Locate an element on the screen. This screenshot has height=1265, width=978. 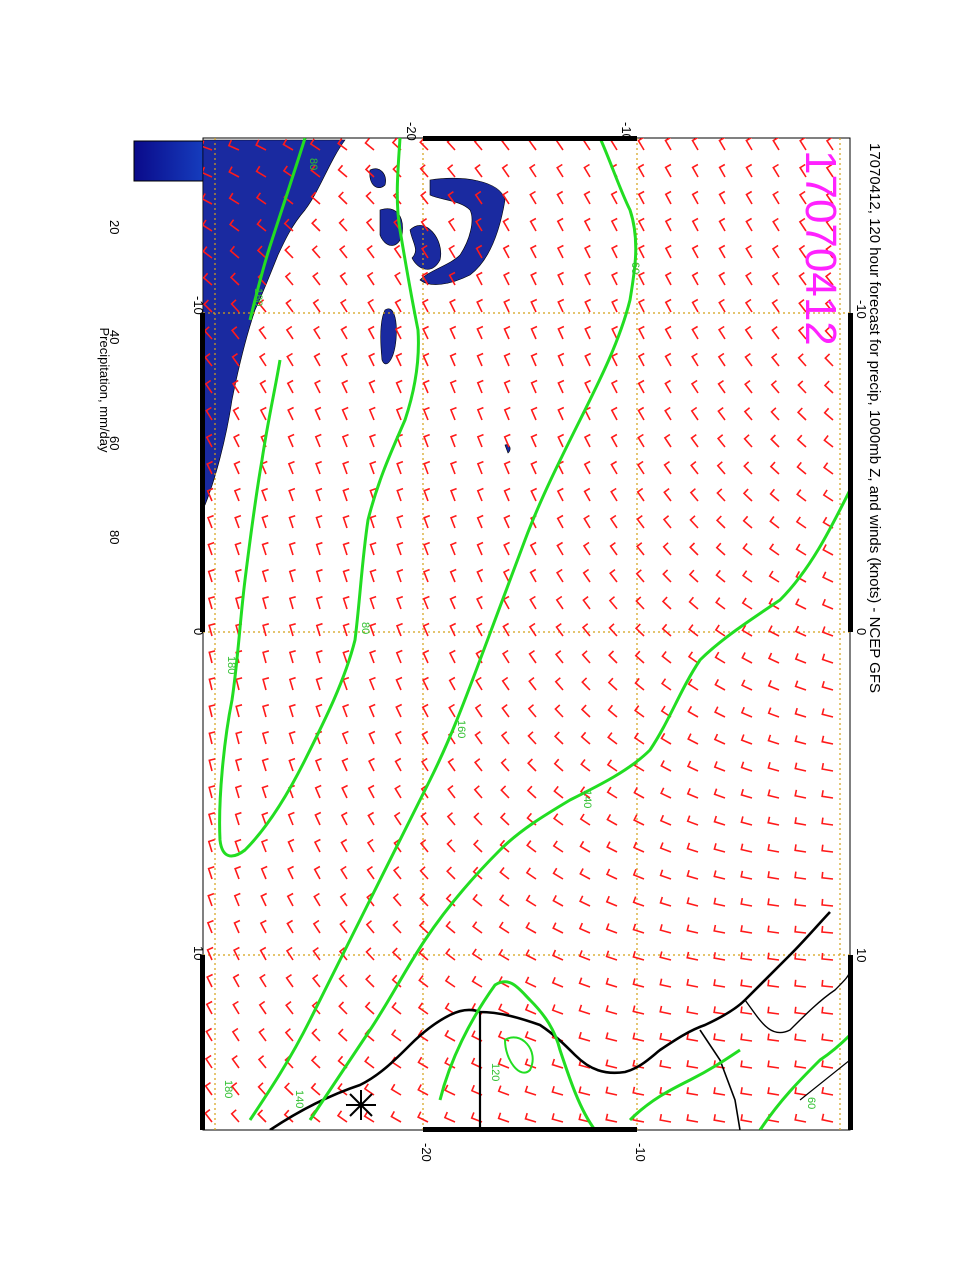
top-axis-label: -10 is located at coordinates (626, 131).